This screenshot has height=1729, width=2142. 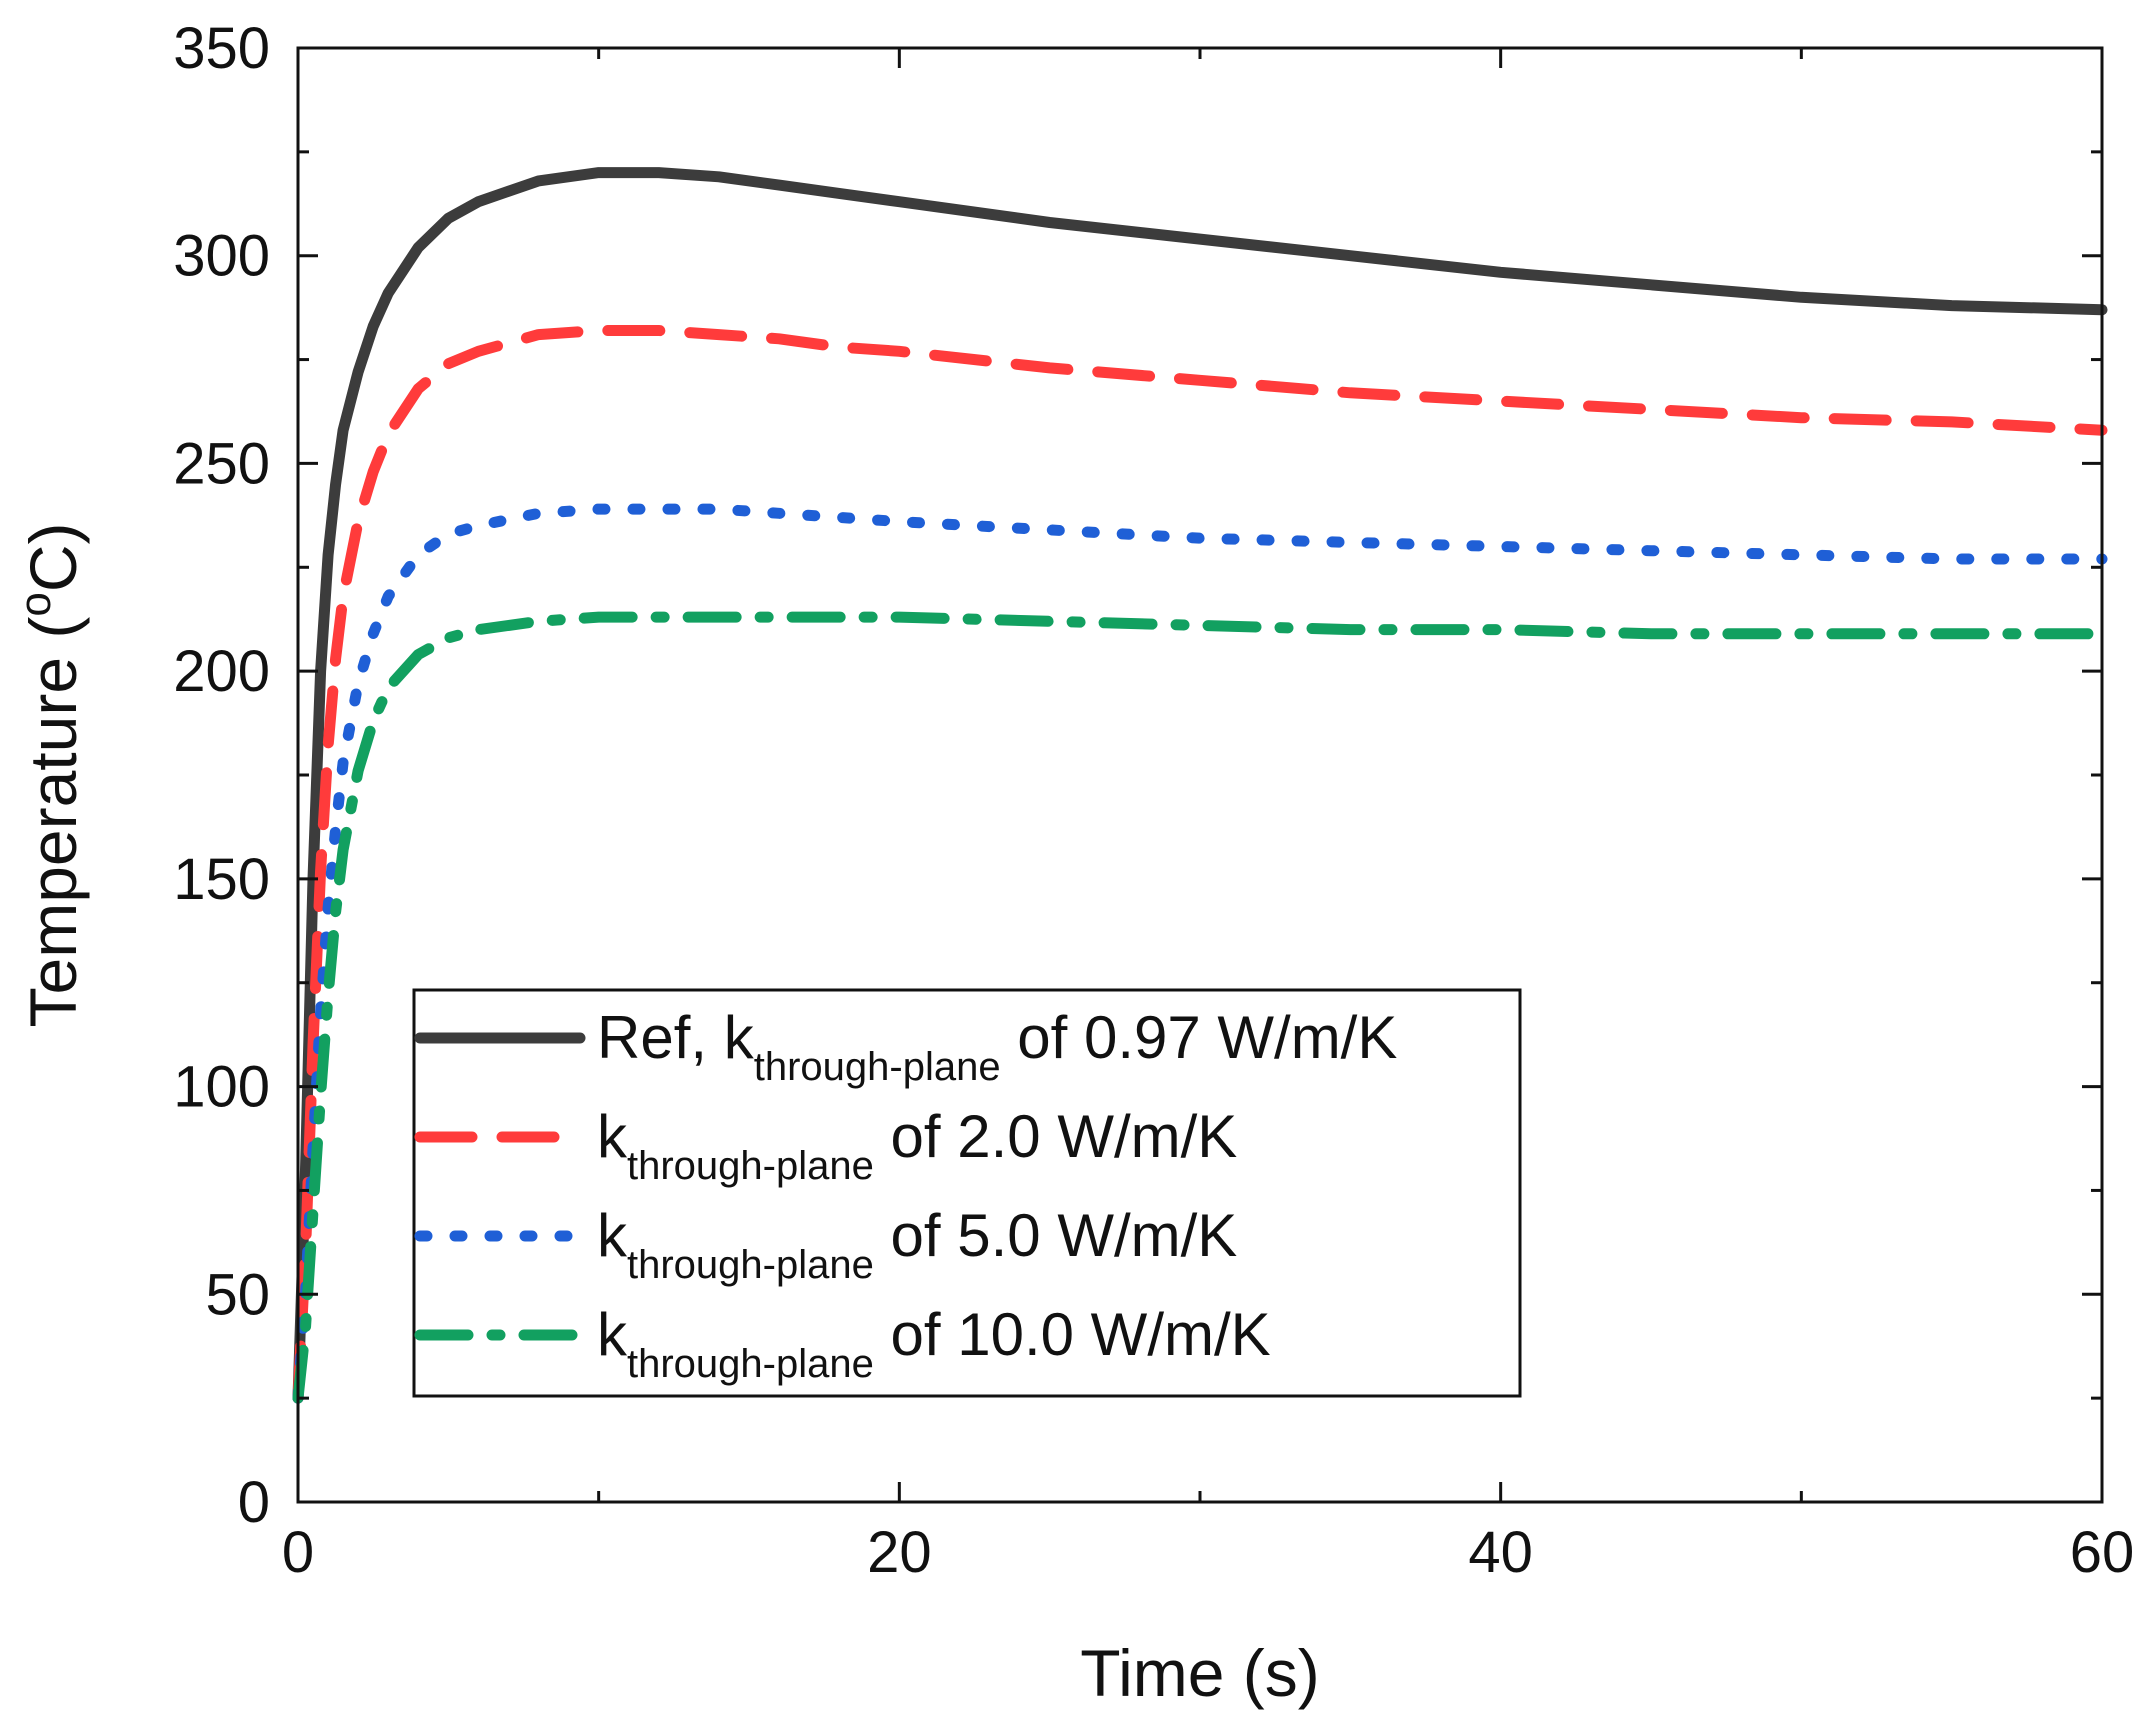 What do you see at coordinates (221, 48) in the screenshot?
I see `y-tick-label: 350` at bounding box center [221, 48].